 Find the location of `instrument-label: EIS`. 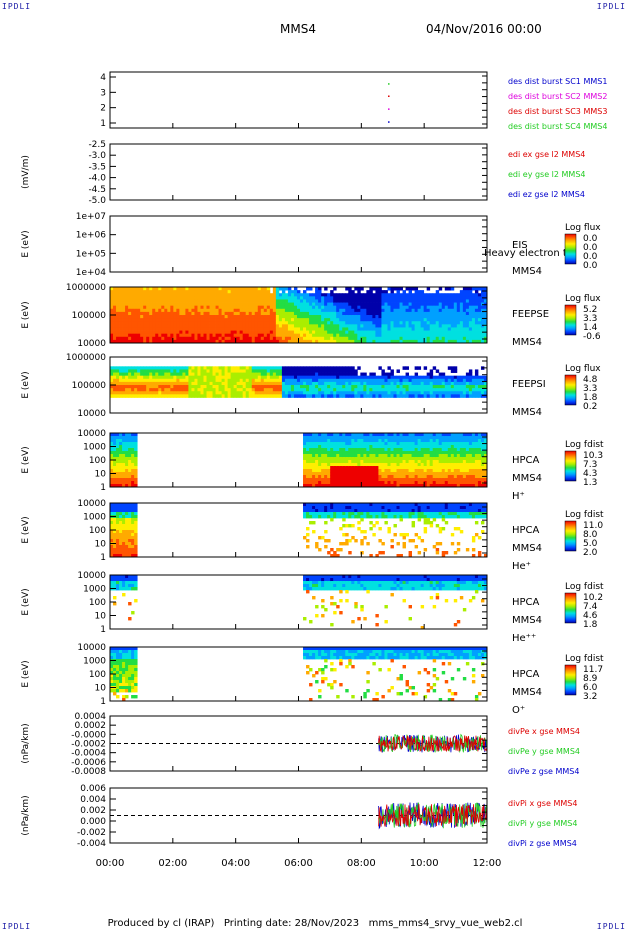

instrument-label: EIS is located at coordinates (520, 245).